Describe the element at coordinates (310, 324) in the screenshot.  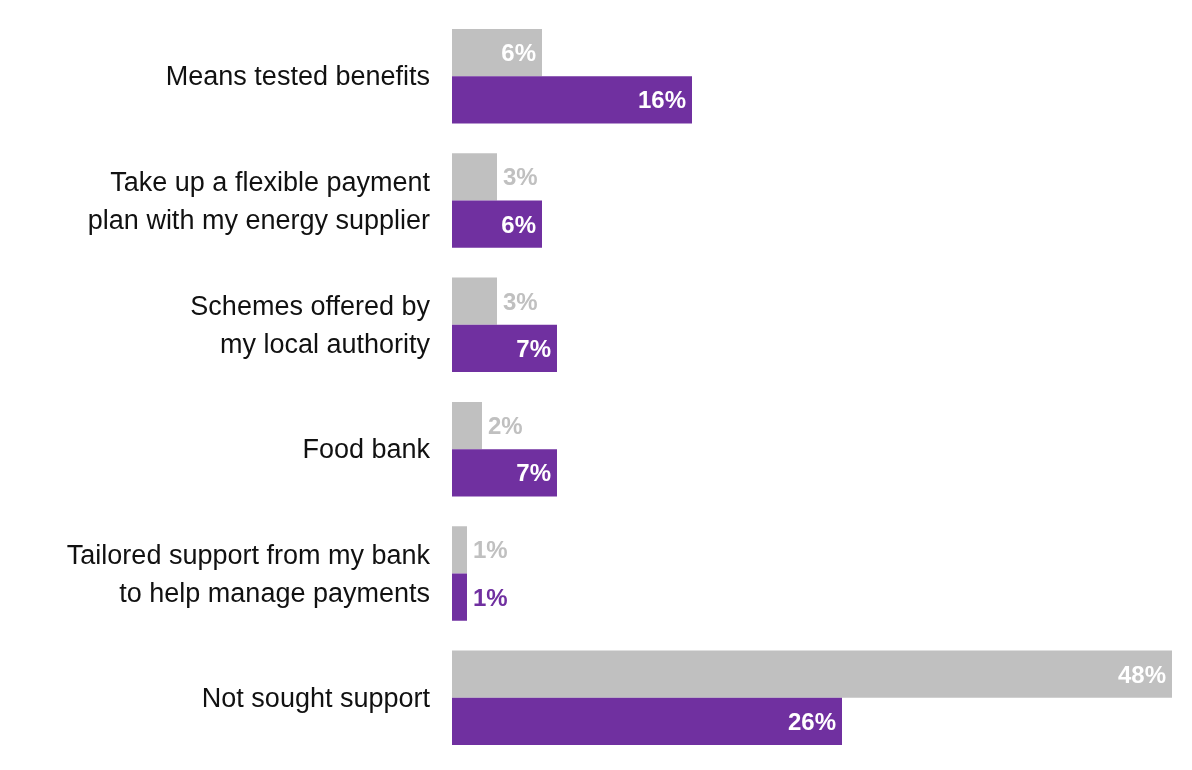
I see `y-tick-label: Schemes offered by my local authority` at that location.